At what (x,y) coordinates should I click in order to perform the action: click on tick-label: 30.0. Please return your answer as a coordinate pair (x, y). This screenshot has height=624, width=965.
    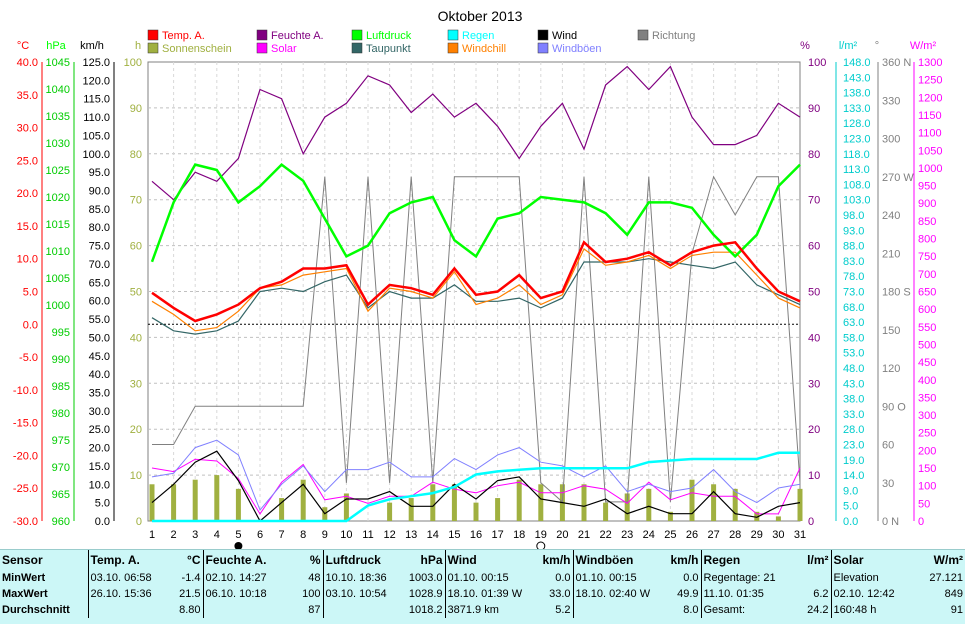
    Looking at the image, I should click on (99, 412).